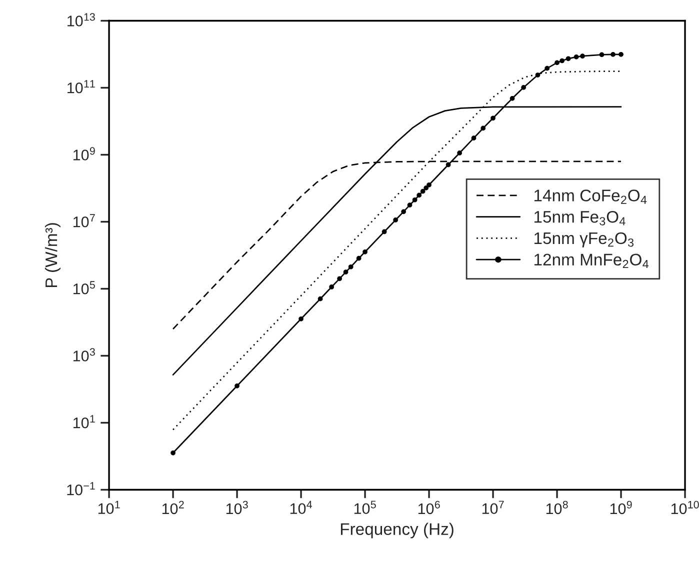  Describe the element at coordinates (621, 507) in the screenshot. I see `x-tick-label: 10$^{9}$` at that location.